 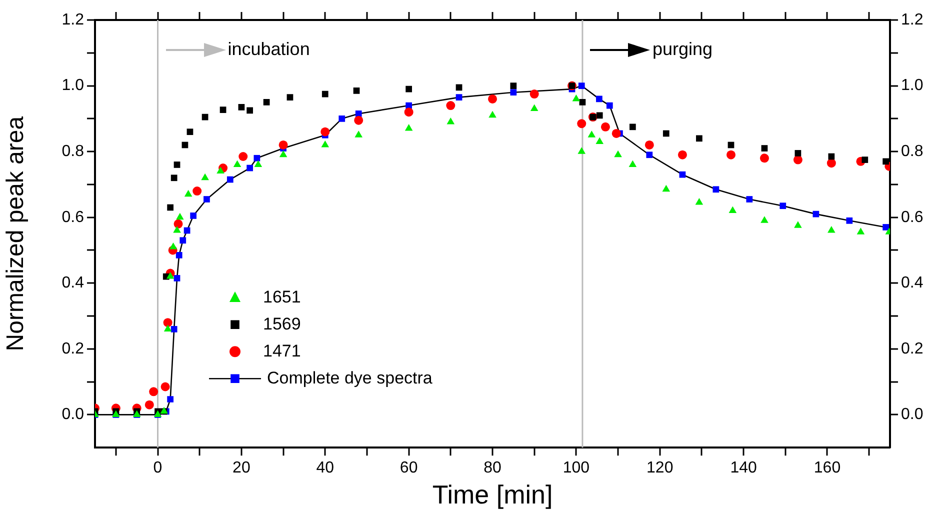 What do you see at coordinates (73, 19) in the screenshot?
I see `y-tick-label: 1.2` at bounding box center [73, 19].